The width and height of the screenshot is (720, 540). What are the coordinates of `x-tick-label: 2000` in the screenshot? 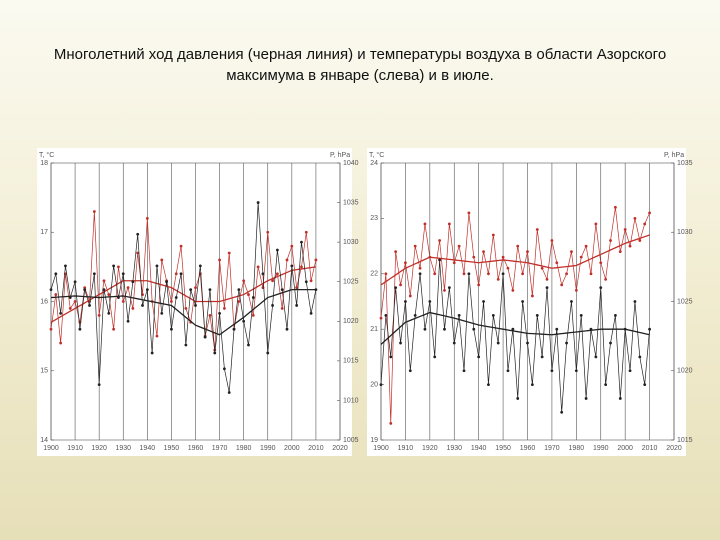 It's located at (625, 448).